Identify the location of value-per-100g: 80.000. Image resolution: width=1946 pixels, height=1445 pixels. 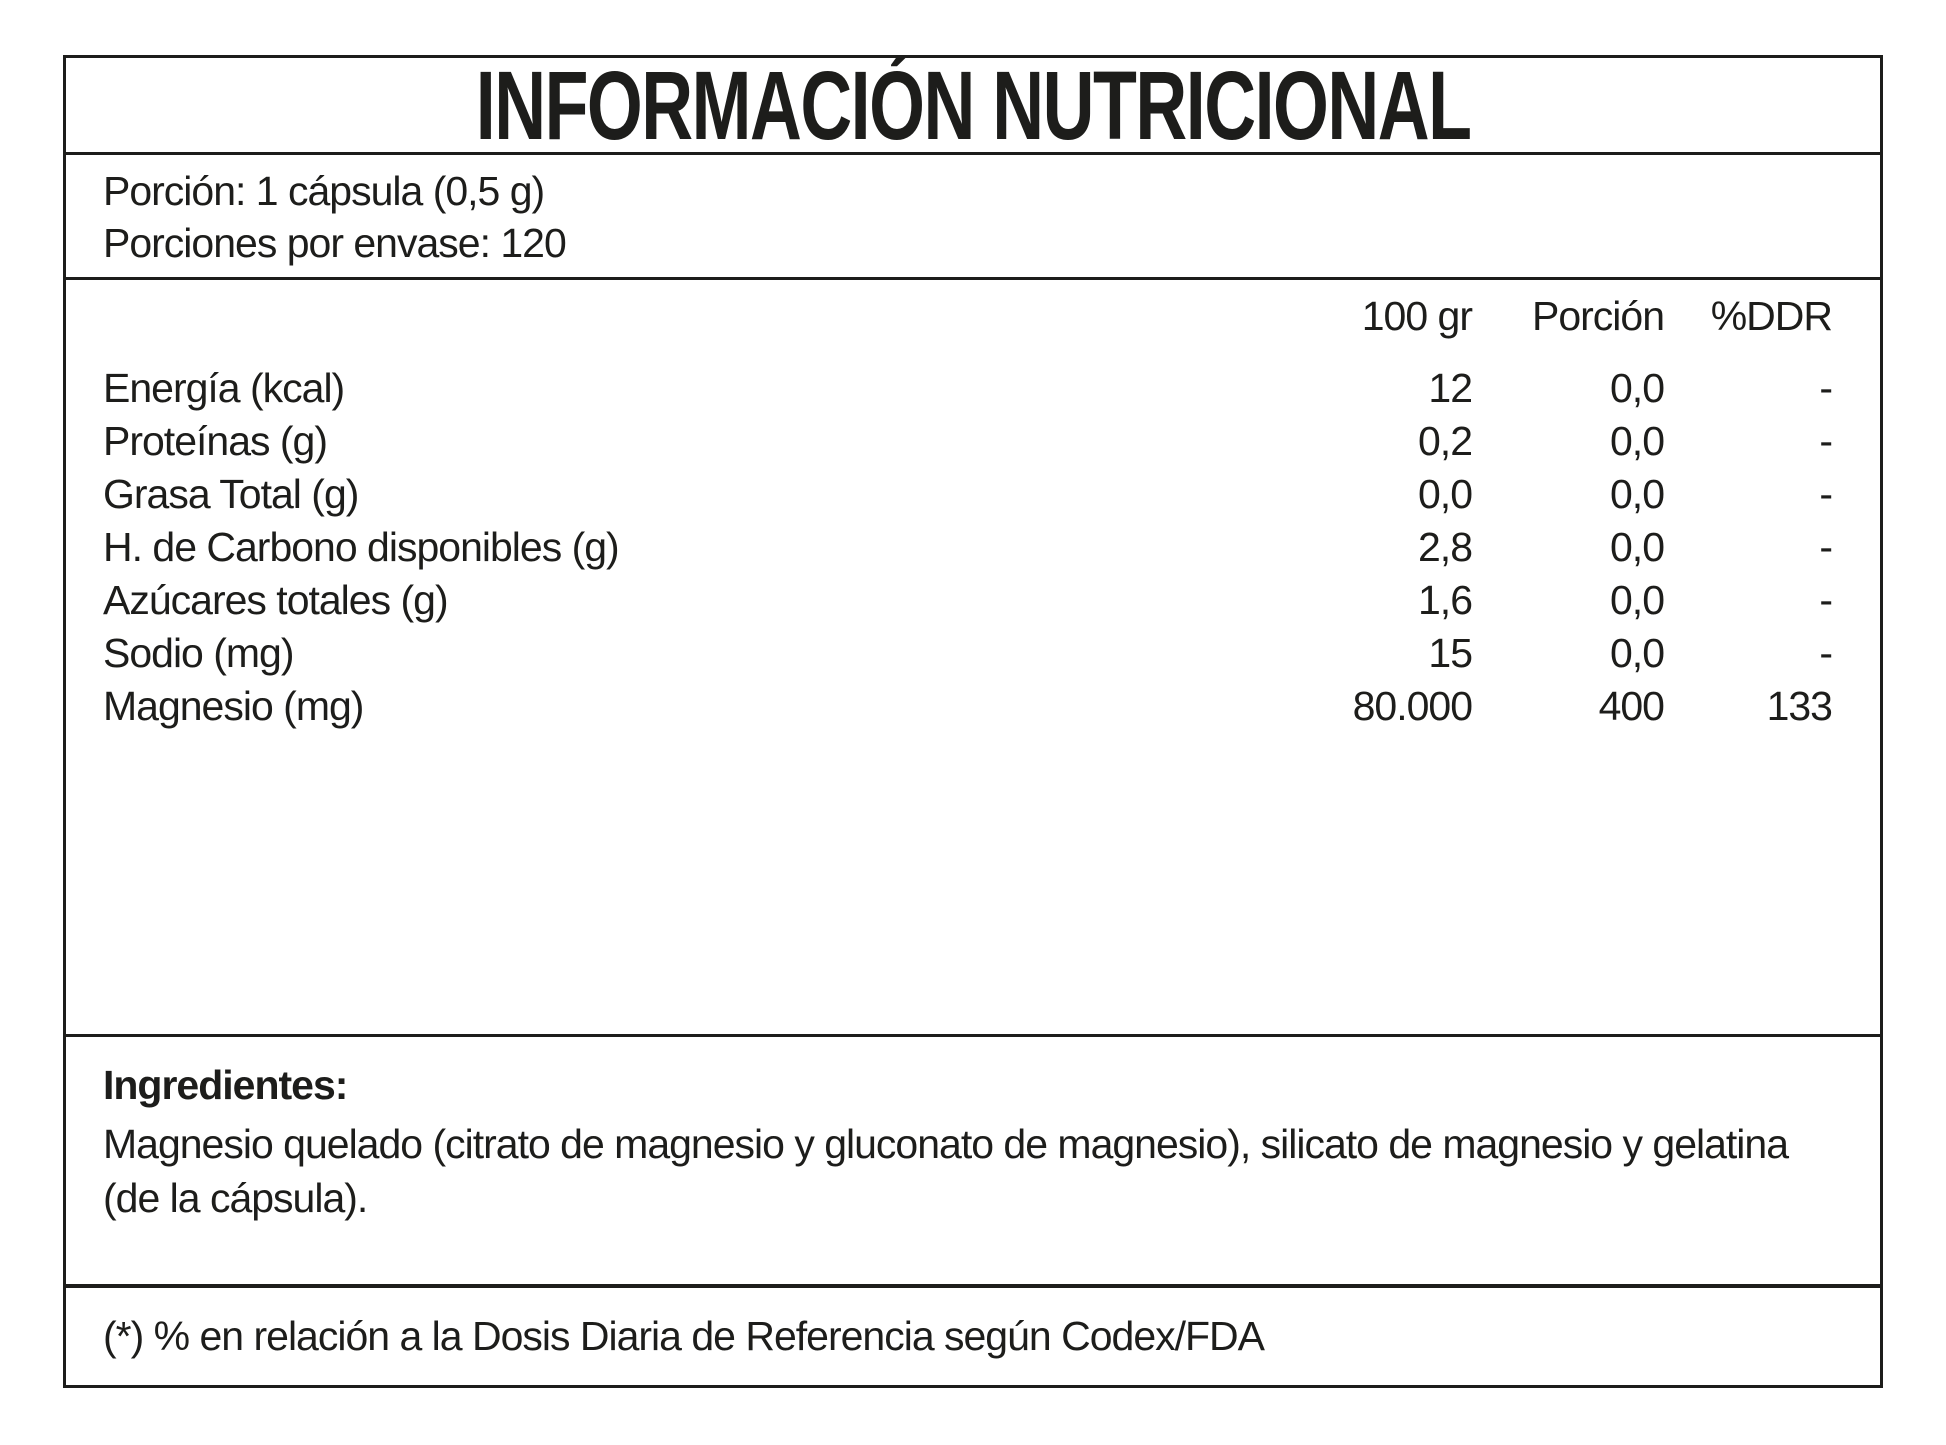
(1412, 706).